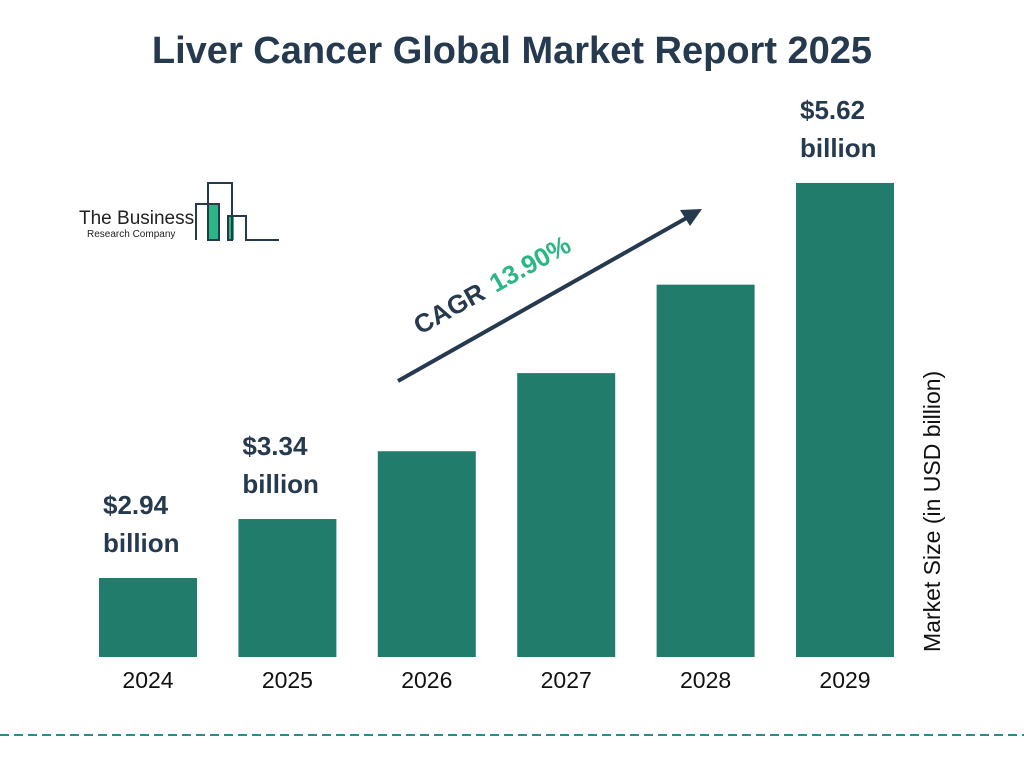  Describe the element at coordinates (705, 680) in the screenshot. I see `x-tick-label: 2028` at that location.